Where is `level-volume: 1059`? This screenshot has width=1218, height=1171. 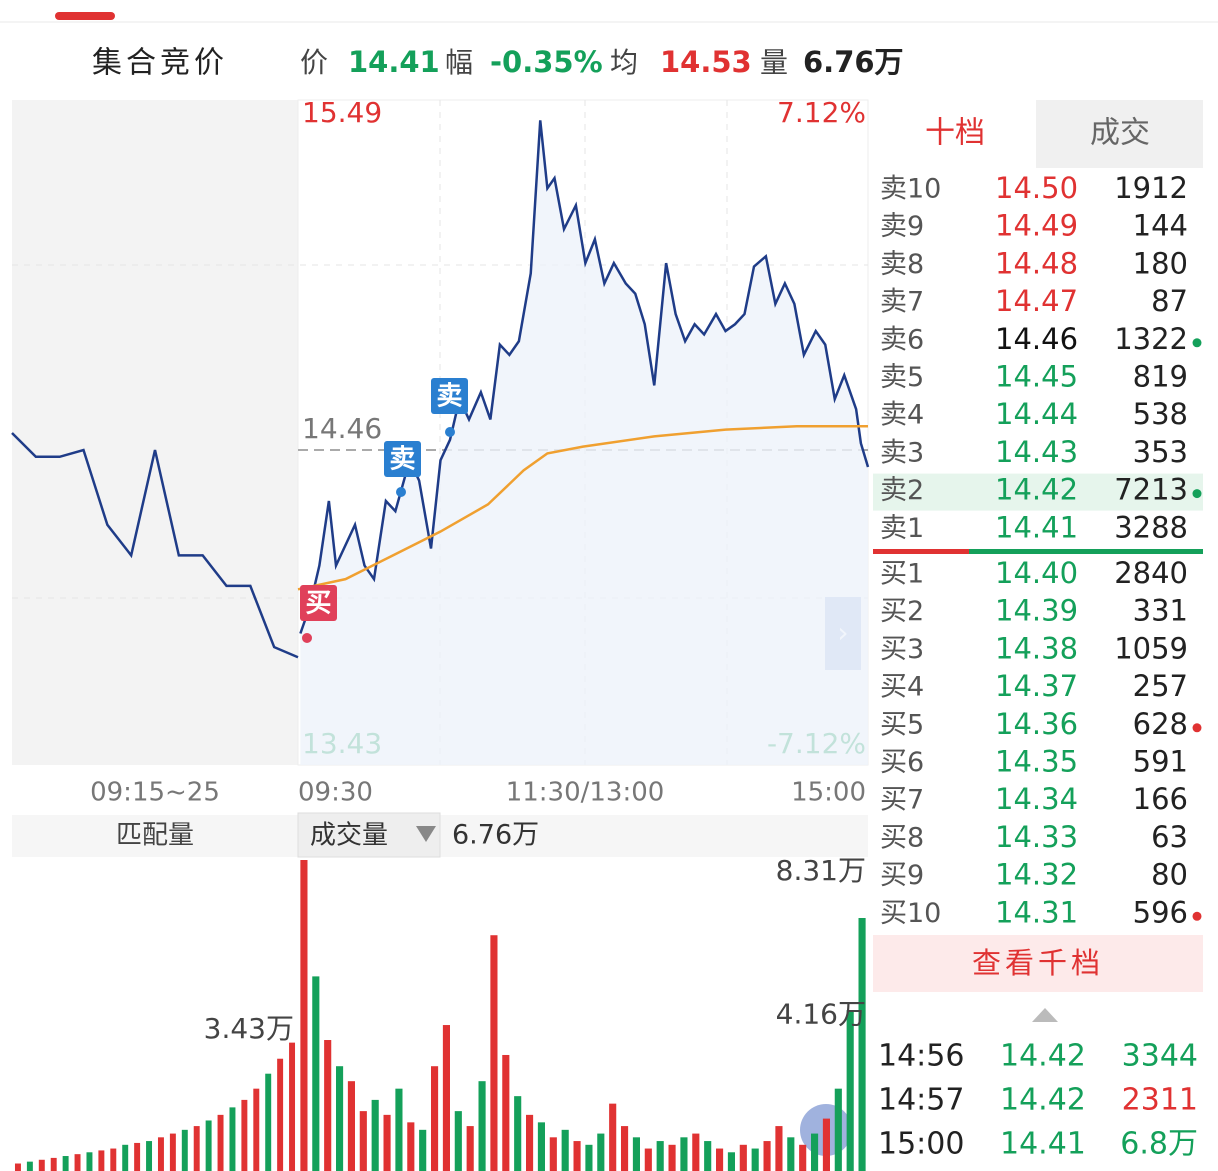
level-volume: 1059 is located at coordinates (1151, 648).